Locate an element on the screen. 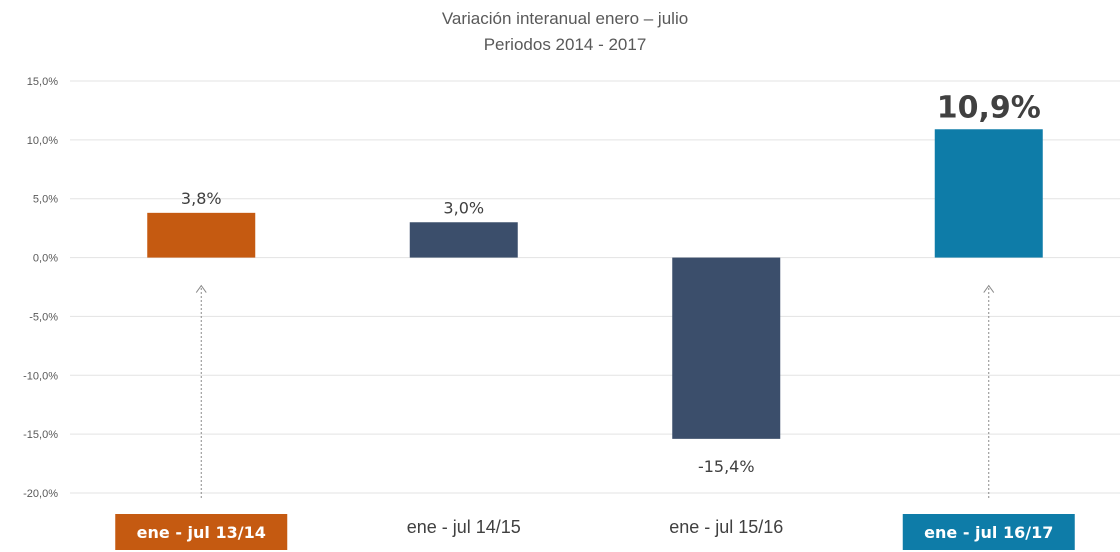 This screenshot has height=552, width=1120. data-label: -15,4% is located at coordinates (726, 466).